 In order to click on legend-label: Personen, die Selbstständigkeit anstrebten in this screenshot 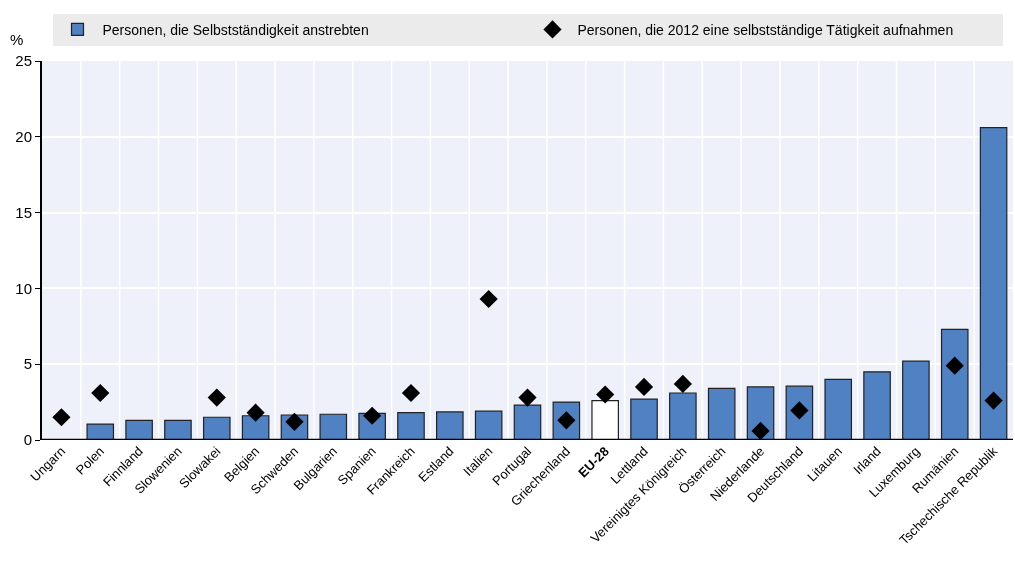, I will do `click(235, 29)`.